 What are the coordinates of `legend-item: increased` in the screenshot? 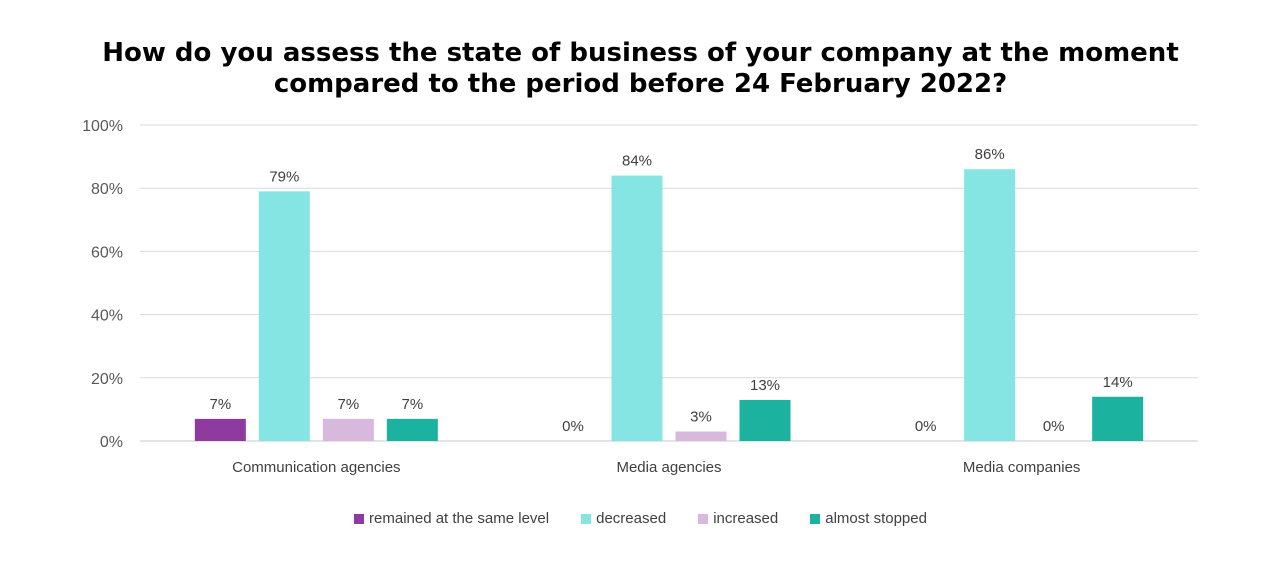 It's located at (738, 518).